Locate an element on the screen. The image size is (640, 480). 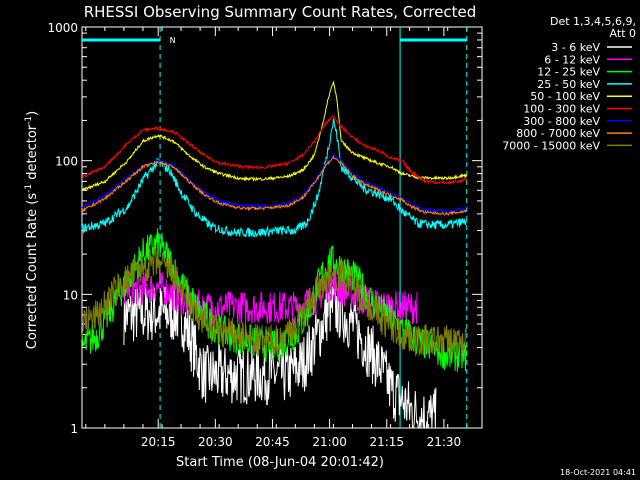
y-tick-label: 1000 is located at coordinates (62, 28).